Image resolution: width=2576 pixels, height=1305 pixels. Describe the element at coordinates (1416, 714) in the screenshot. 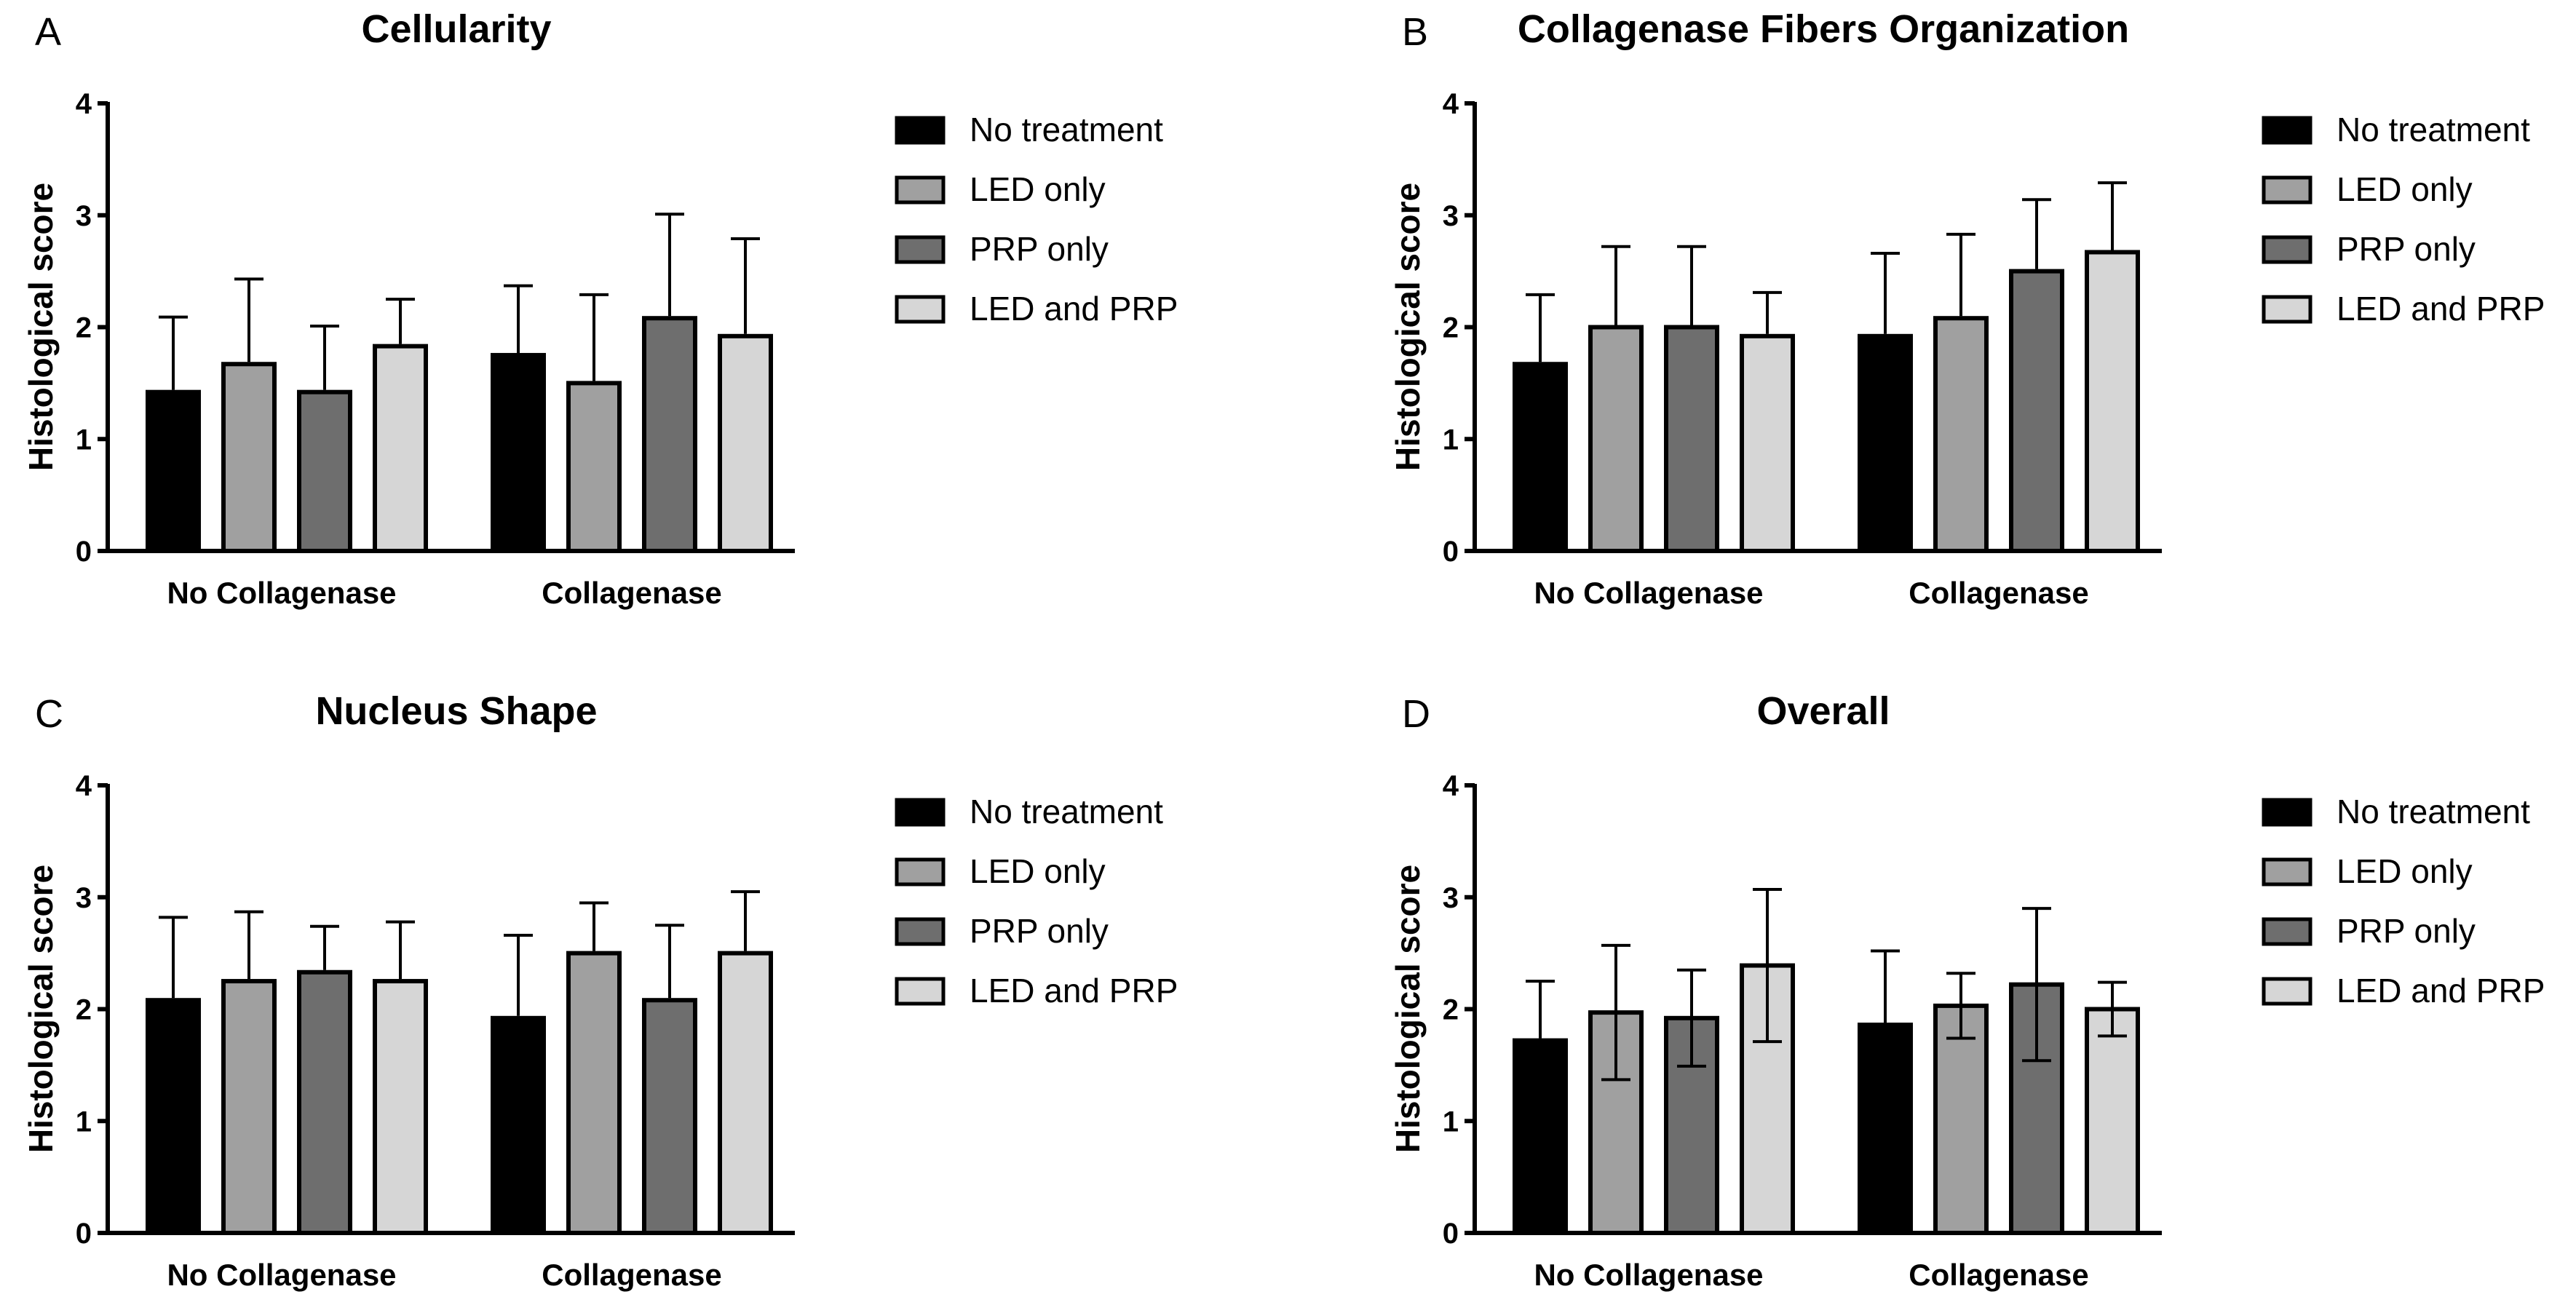

I see `panel-letter: D` at that location.